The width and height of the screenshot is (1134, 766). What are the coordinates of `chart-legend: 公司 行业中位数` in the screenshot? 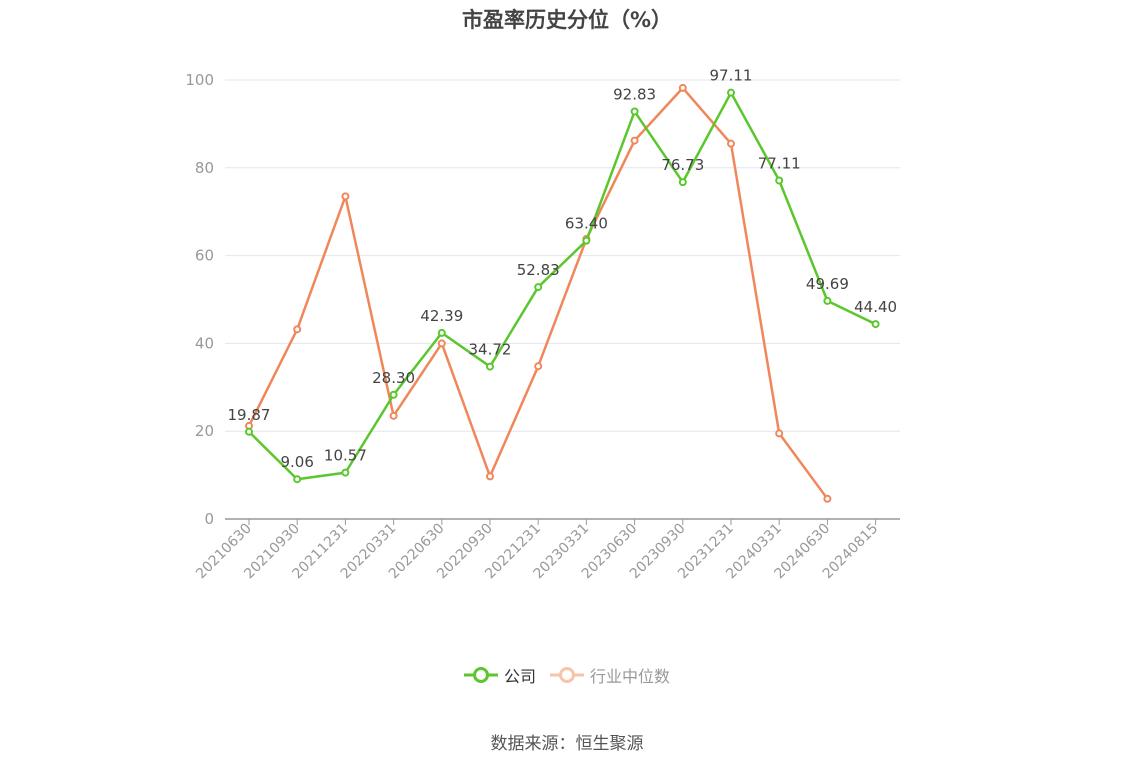 It's located at (567, 675).